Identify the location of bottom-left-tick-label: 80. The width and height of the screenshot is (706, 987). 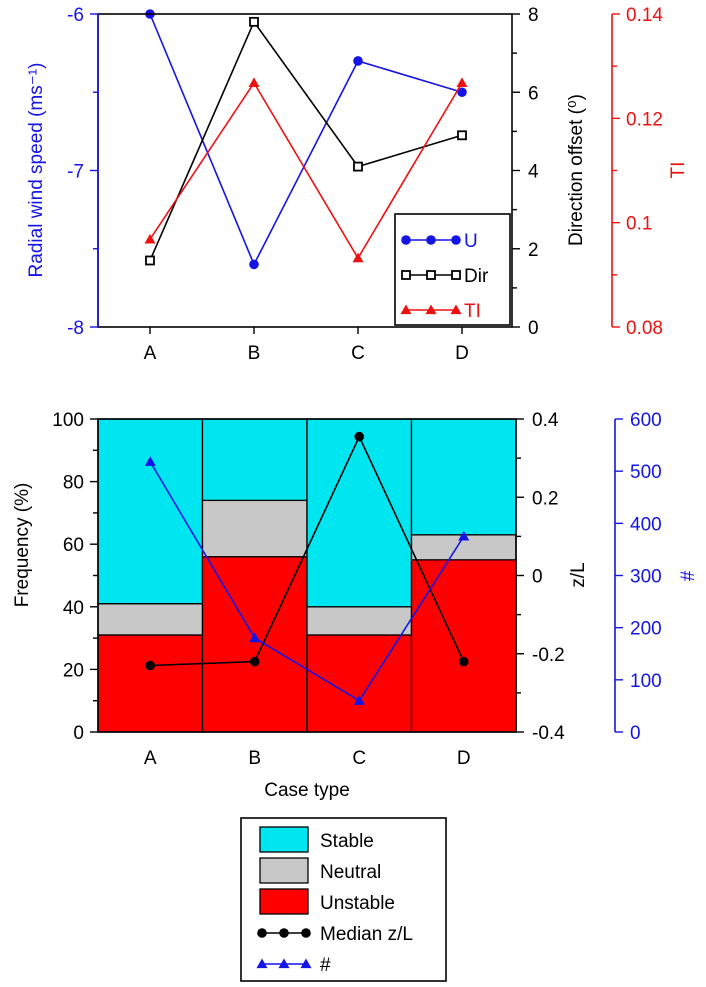
(73, 483).